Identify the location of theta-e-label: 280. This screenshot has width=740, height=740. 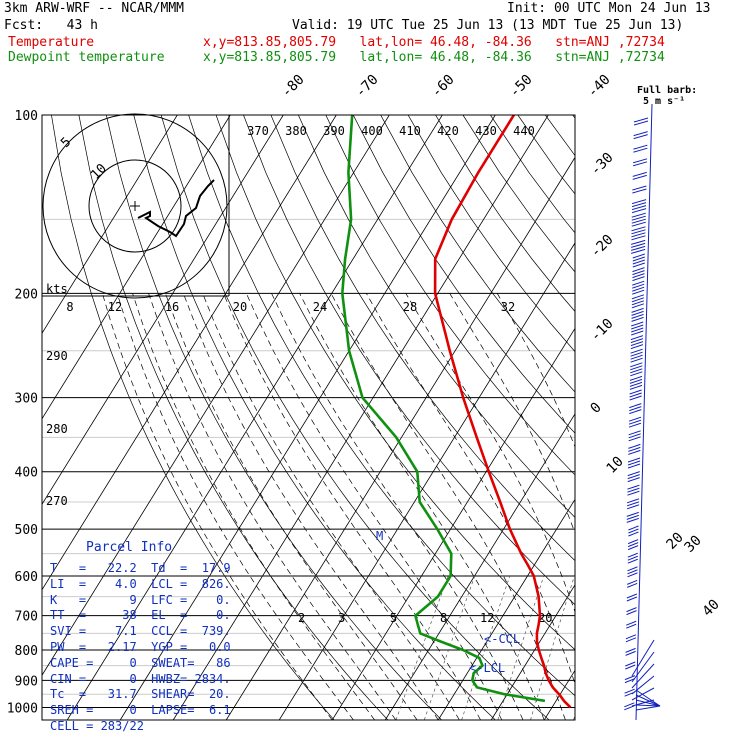
(57, 429).